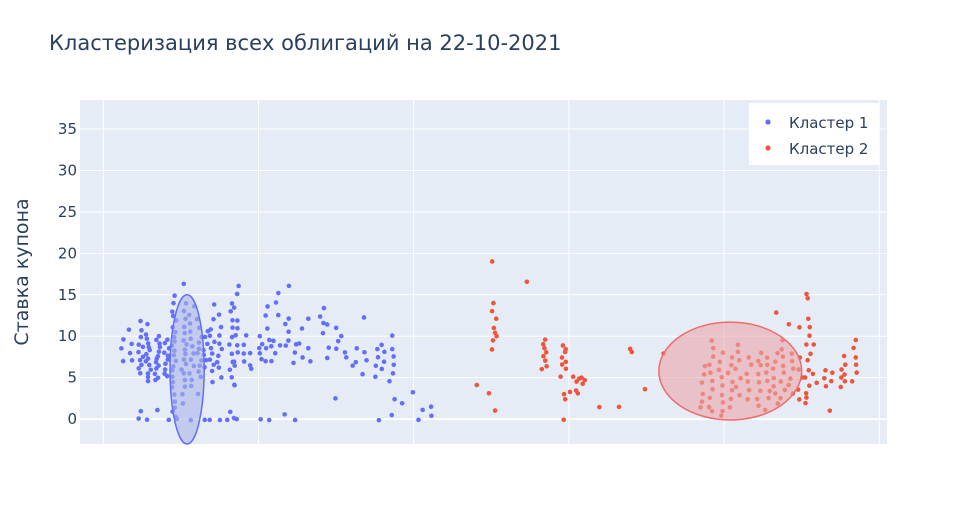 This screenshot has height=525, width=966. What do you see at coordinates (67, 212) in the screenshot?
I see `y-tick-label: 25` at bounding box center [67, 212].